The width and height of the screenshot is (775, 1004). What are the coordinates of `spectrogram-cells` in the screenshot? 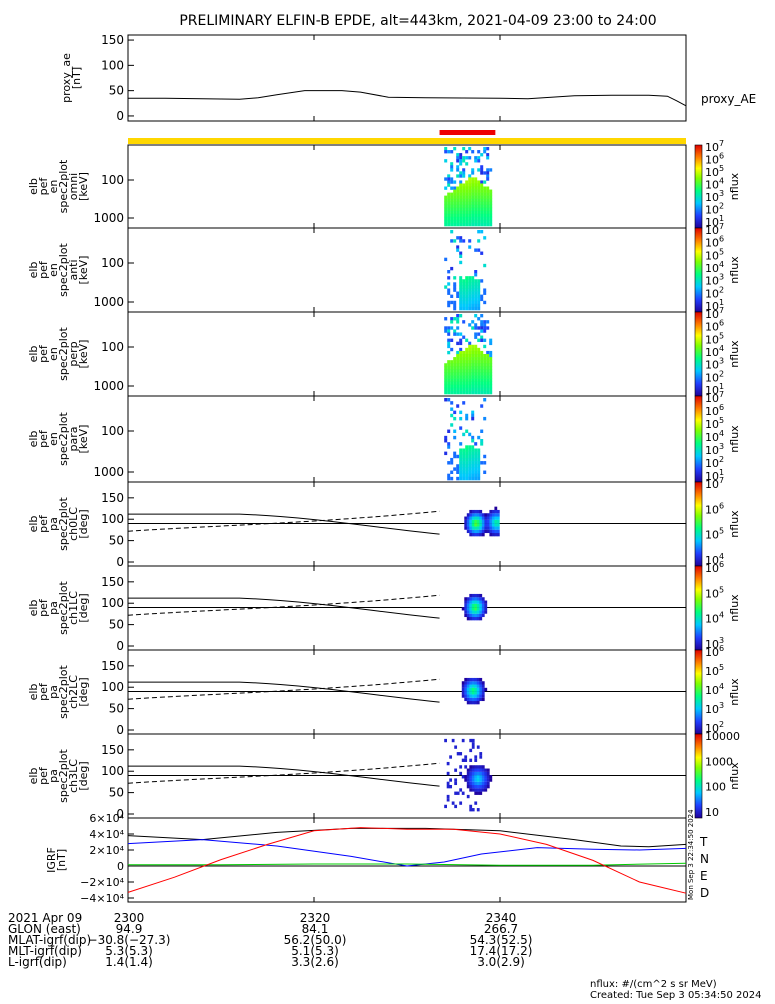 It's located at (465, 439).